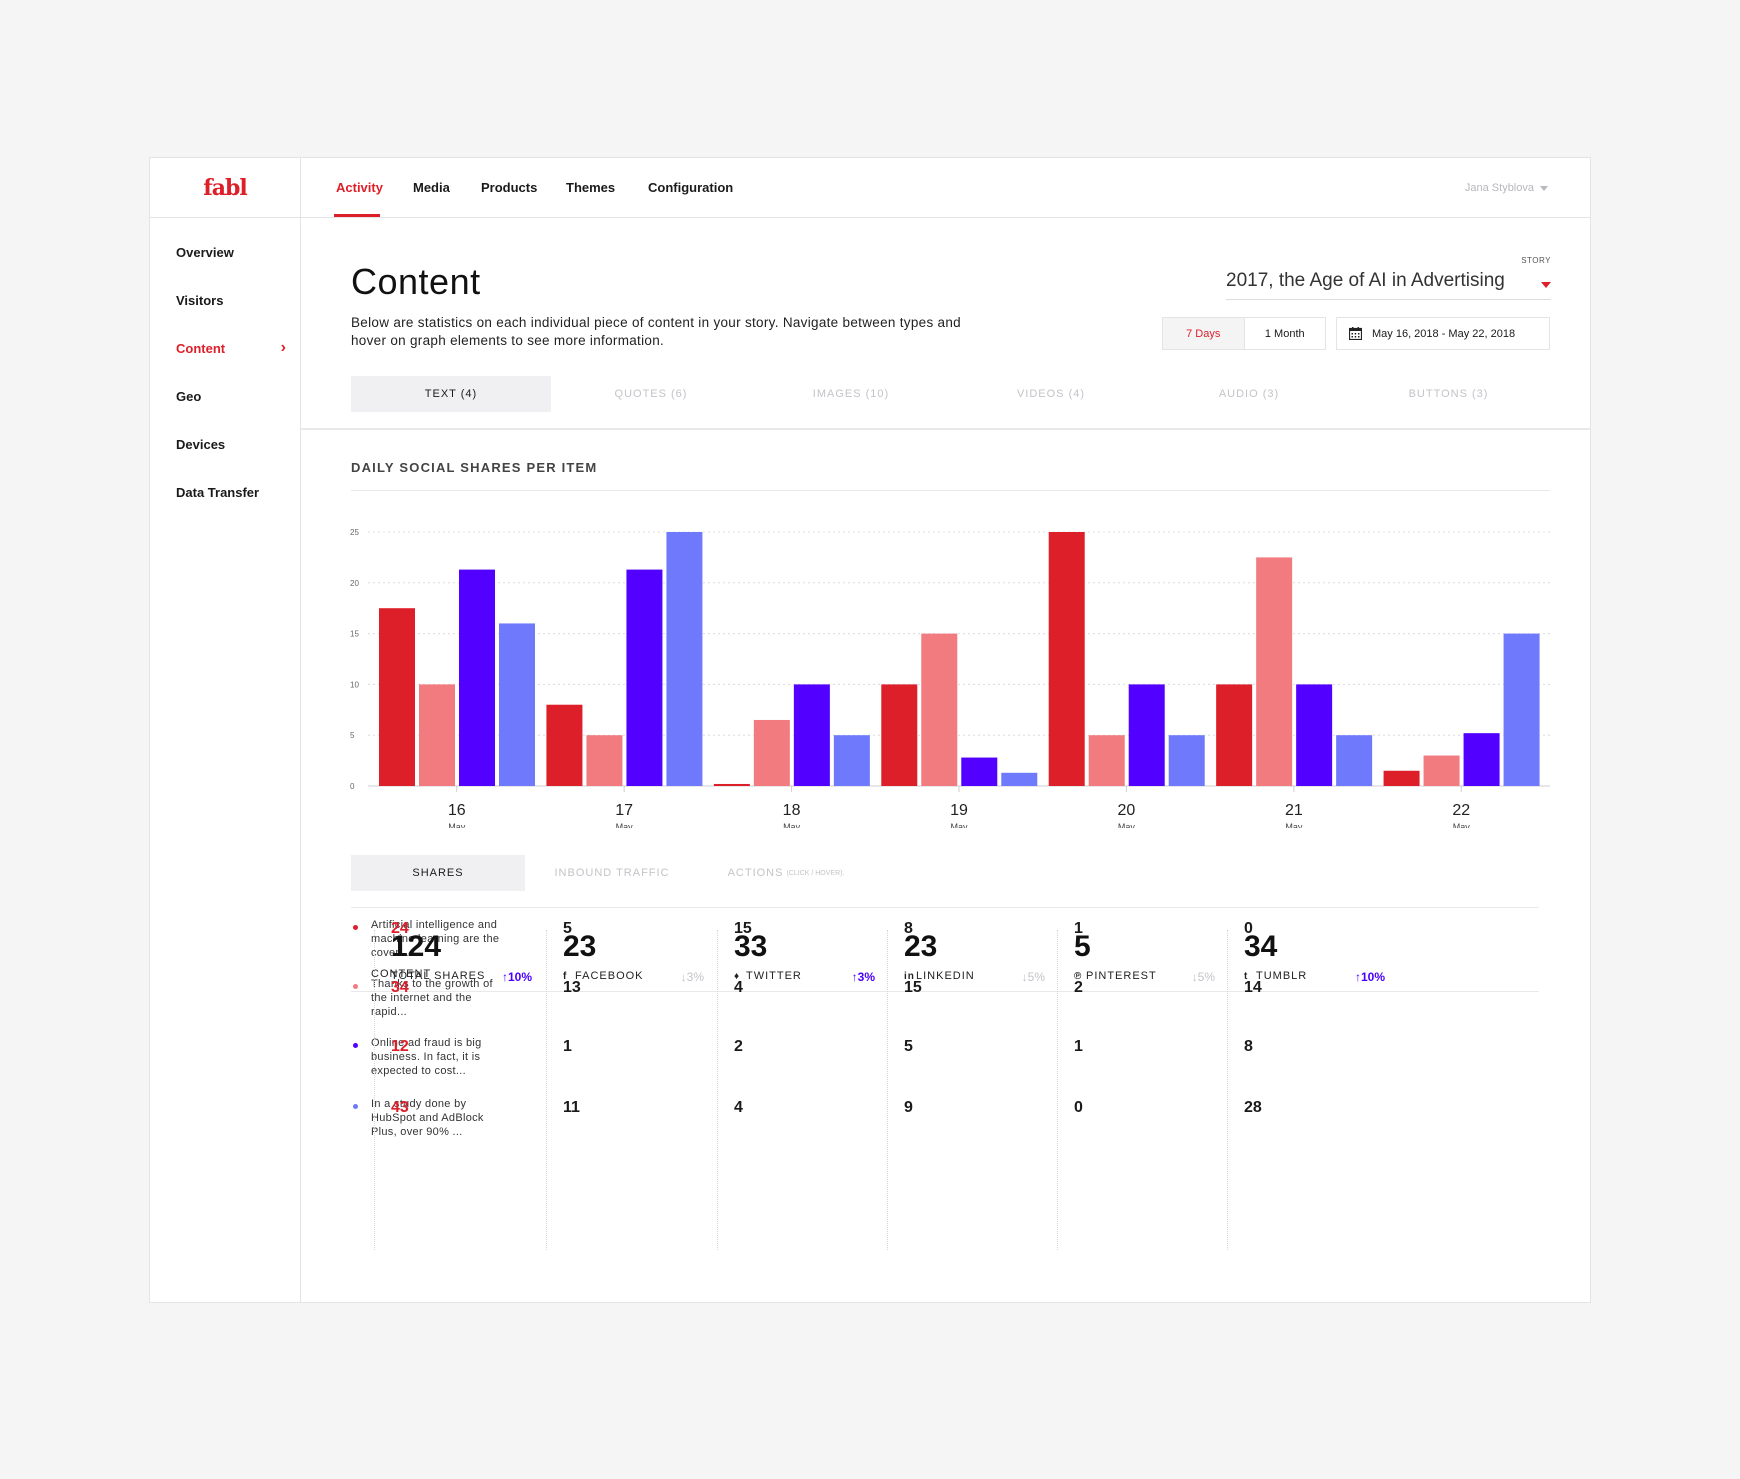 This screenshot has height=1479, width=1740. I want to click on x-tick-label: 20, so click(1127, 810).